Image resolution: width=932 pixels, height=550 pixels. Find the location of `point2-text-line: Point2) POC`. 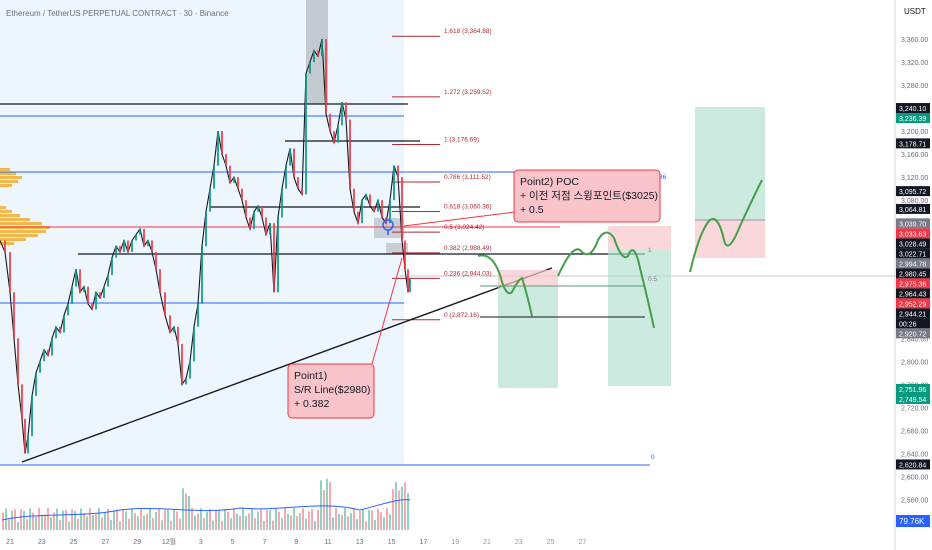

point2-text-line: Point2) POC is located at coordinates (549, 182).